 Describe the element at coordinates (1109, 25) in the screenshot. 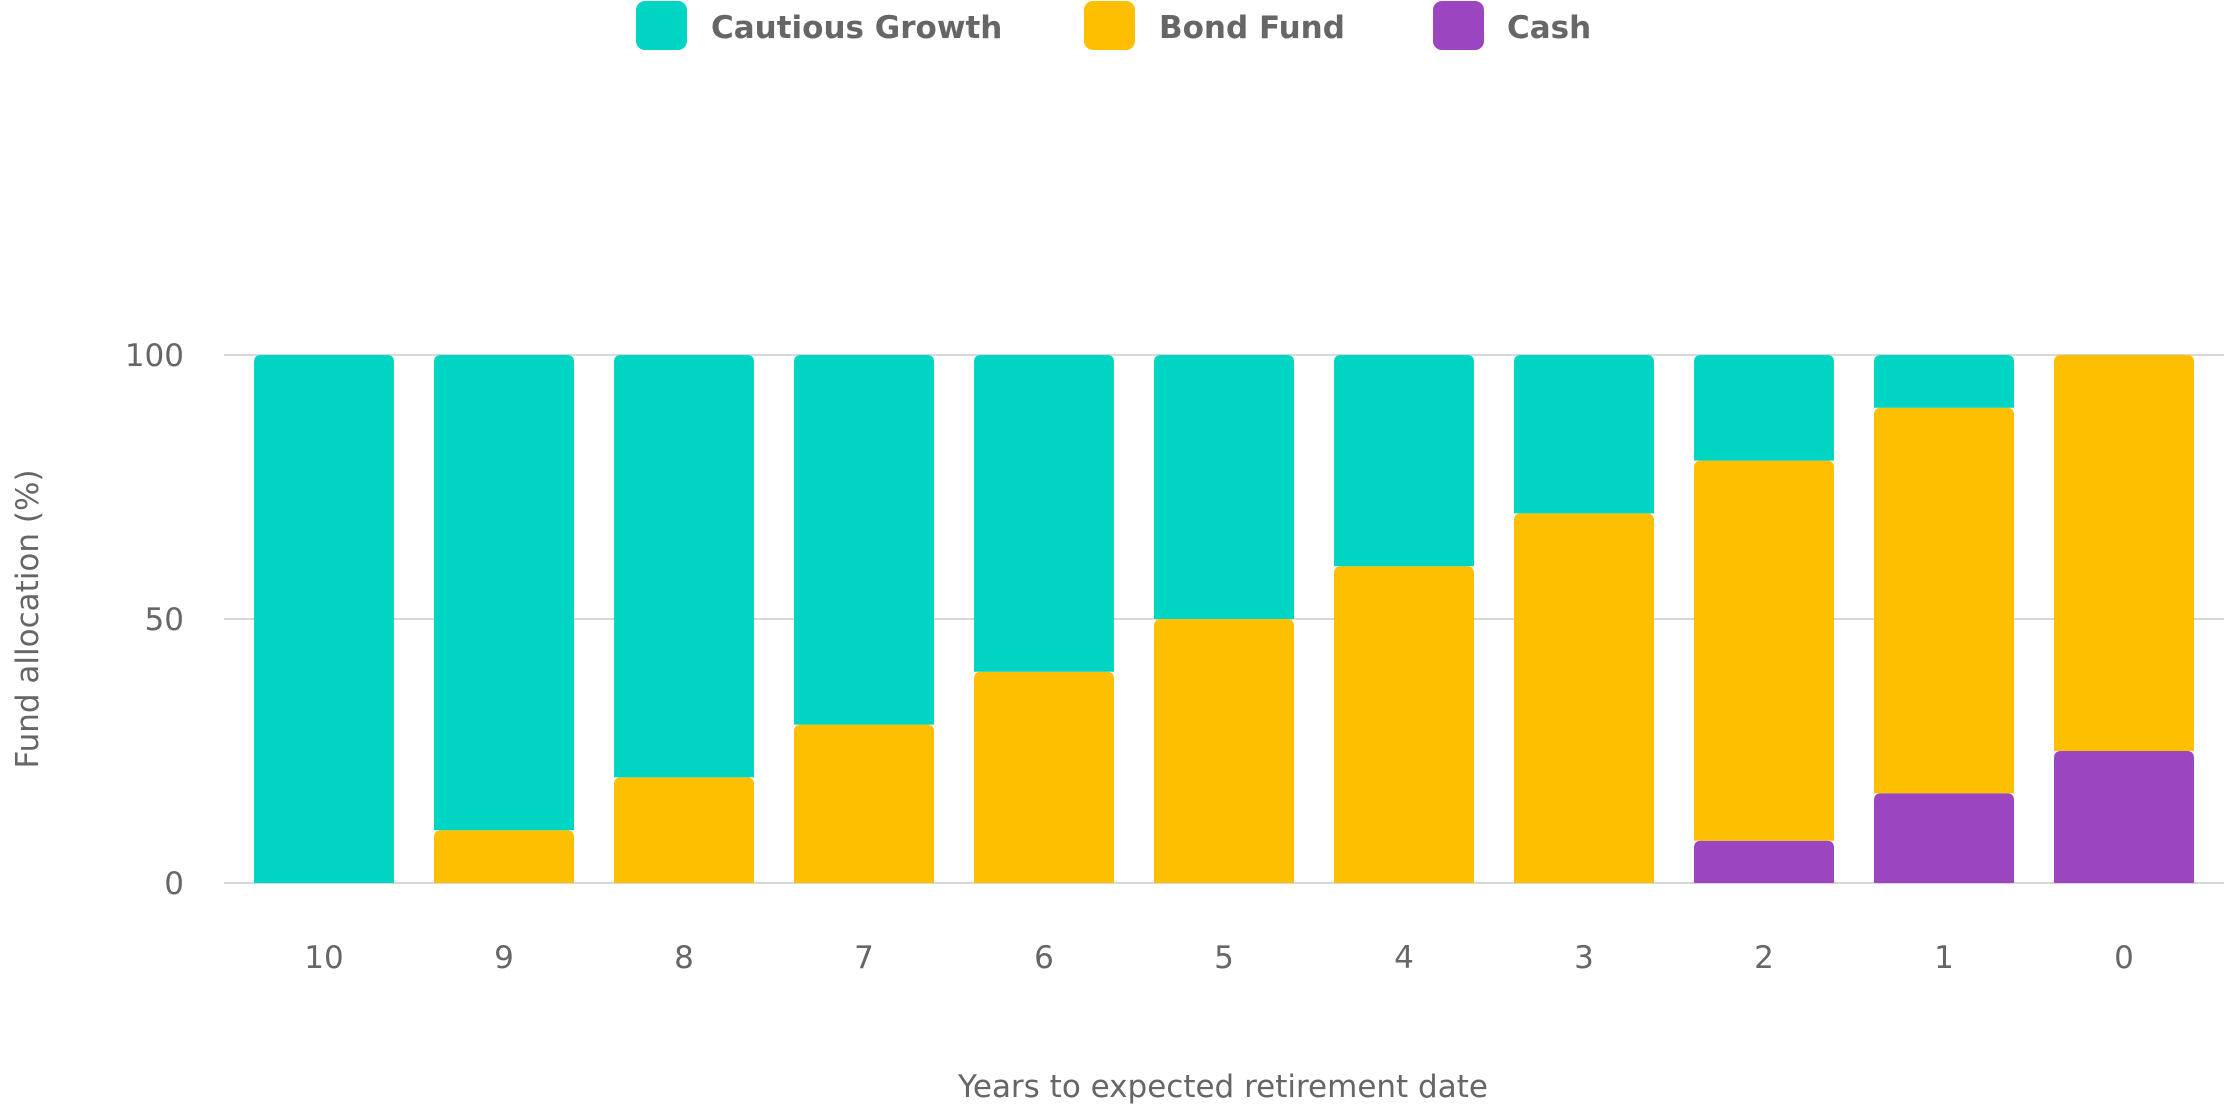

I see `legend-swatch-bond-fund` at that location.